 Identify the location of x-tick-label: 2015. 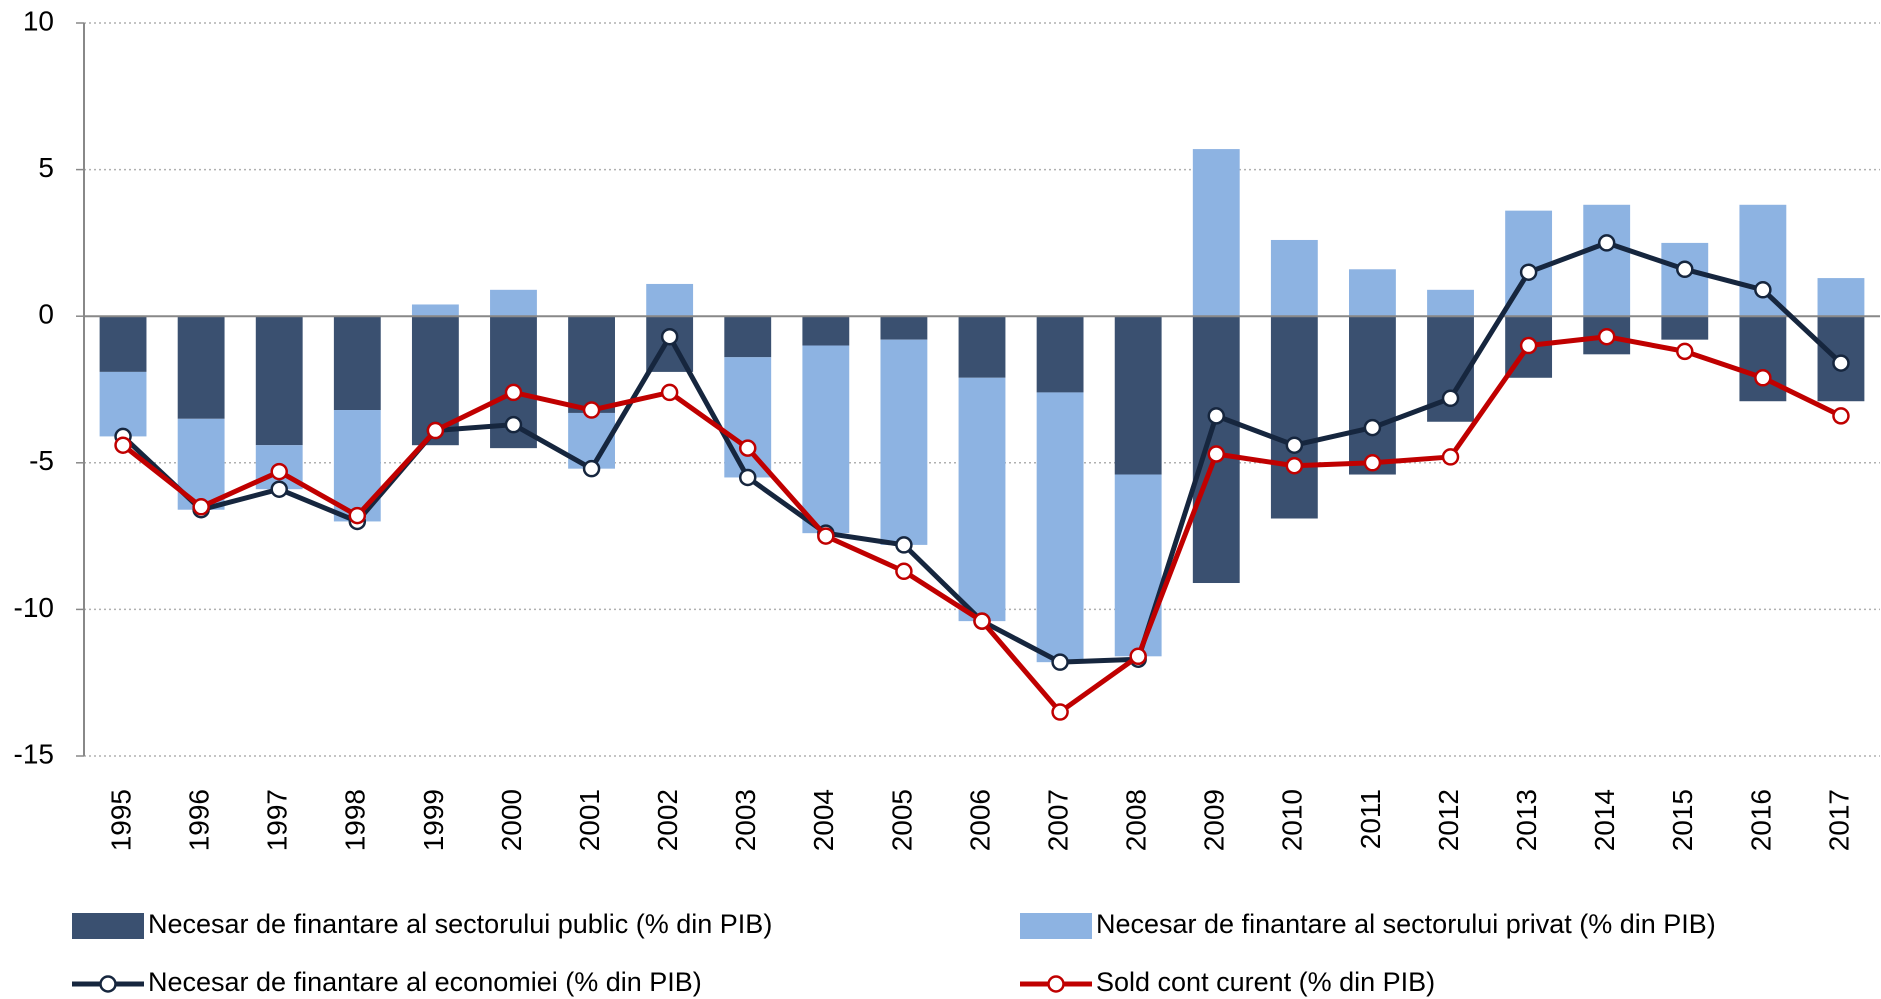
(1682, 820).